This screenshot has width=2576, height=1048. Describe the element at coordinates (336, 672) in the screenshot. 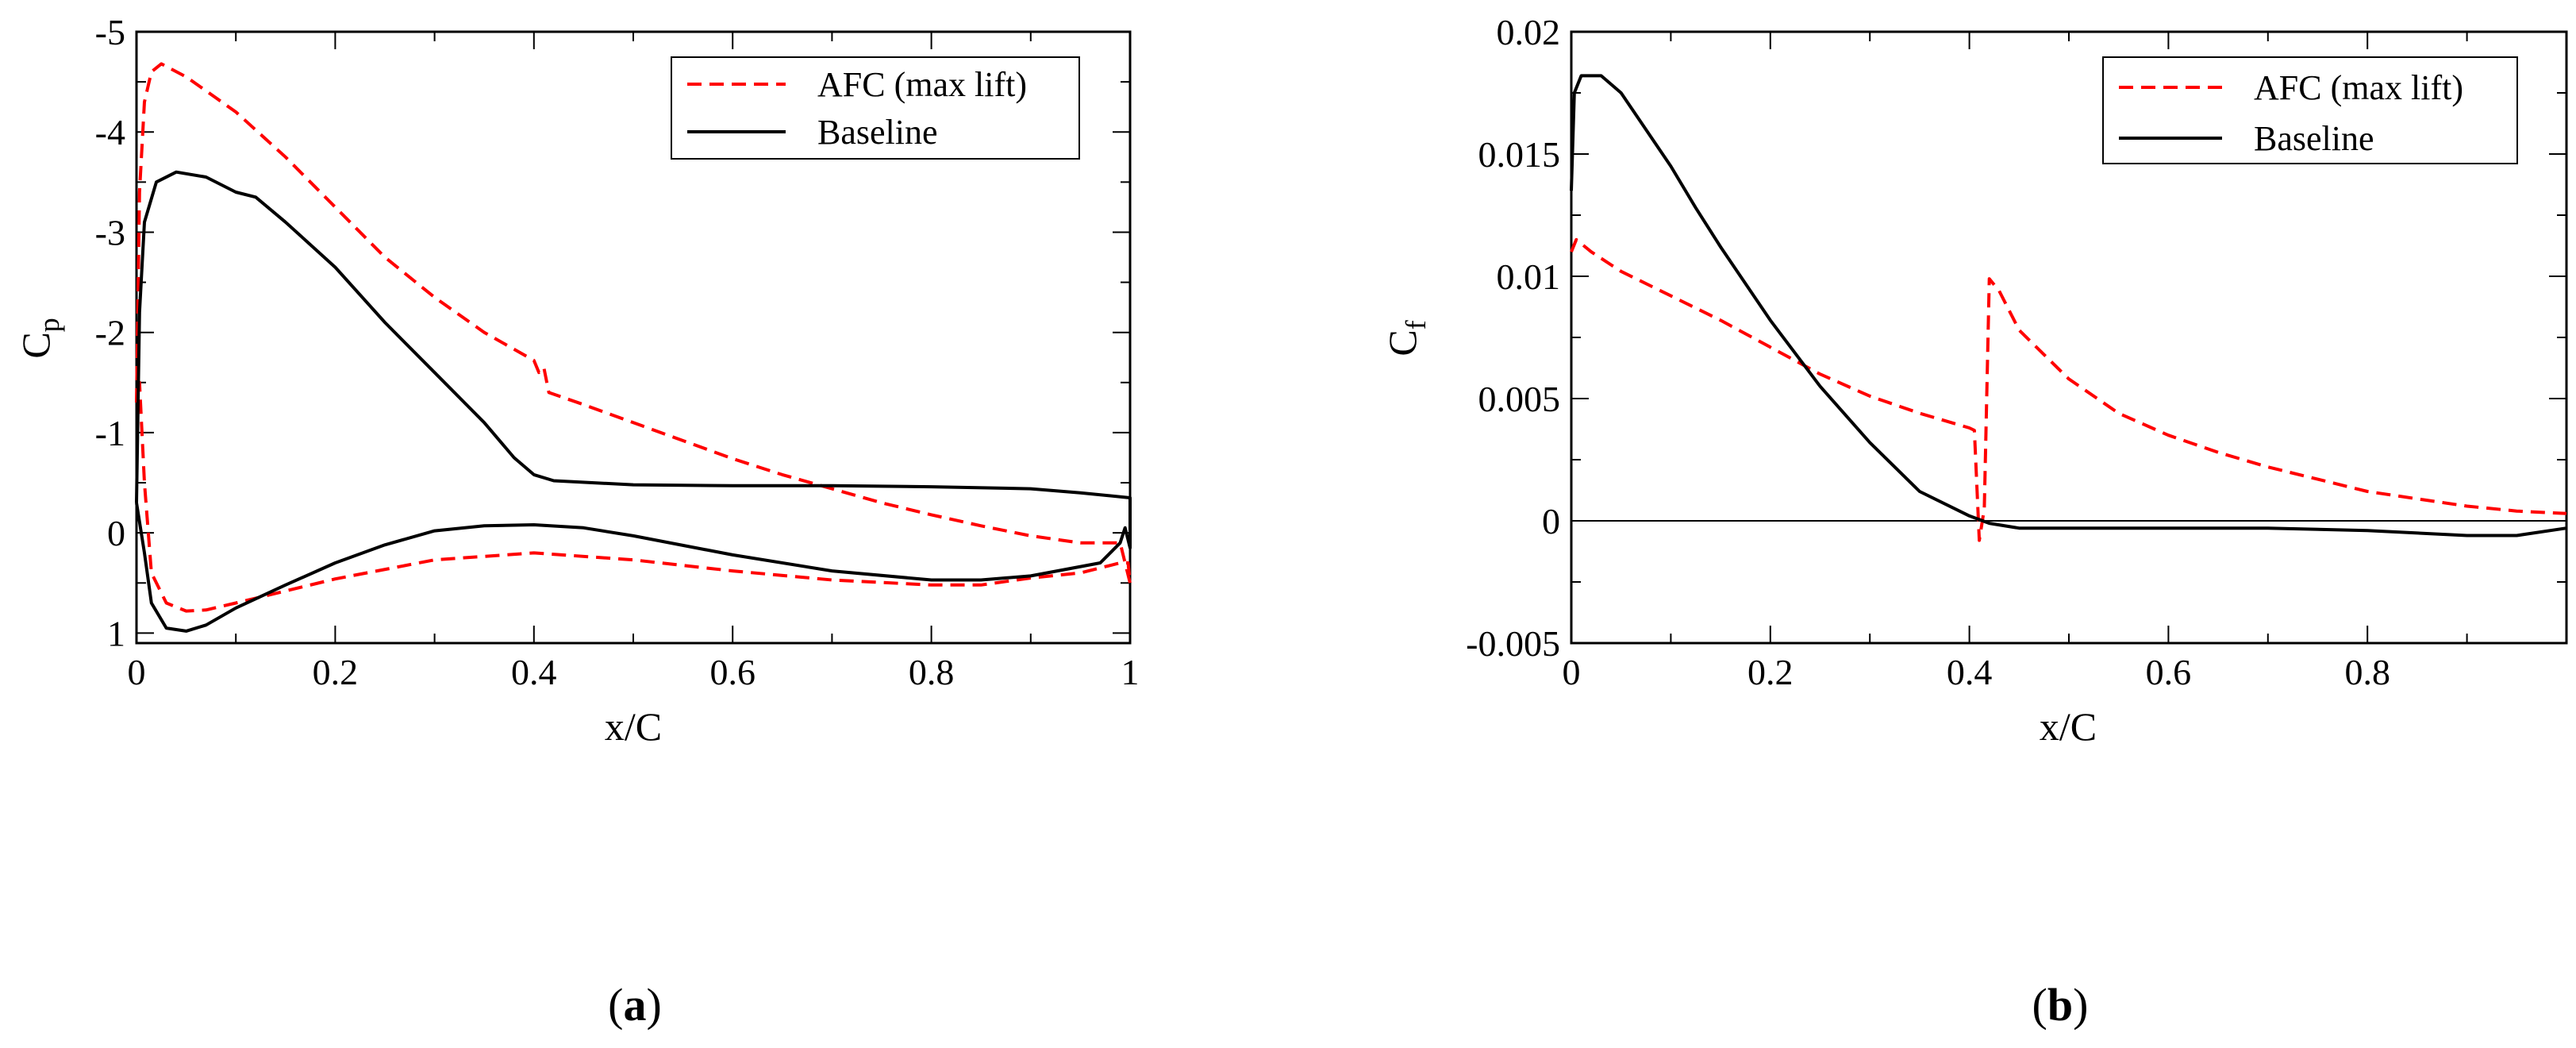

I see `a-x-tick-label: 0.2` at that location.